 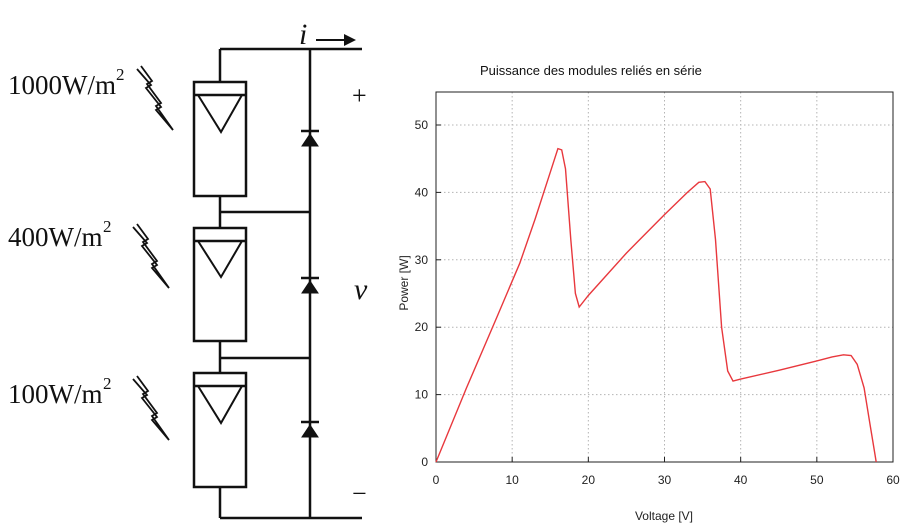 What do you see at coordinates (55, 237) in the screenshot?
I see `irradiance-value: 400W/m` at bounding box center [55, 237].